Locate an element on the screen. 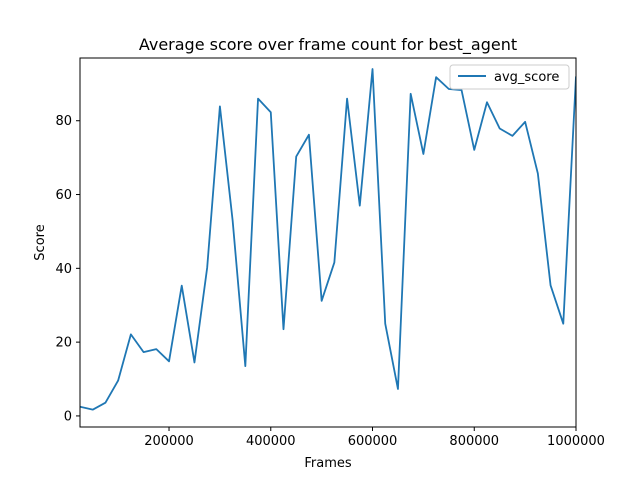 Image resolution: width=640 pixels, height=480 pixels. x-axis-label: Frames is located at coordinates (328, 463).